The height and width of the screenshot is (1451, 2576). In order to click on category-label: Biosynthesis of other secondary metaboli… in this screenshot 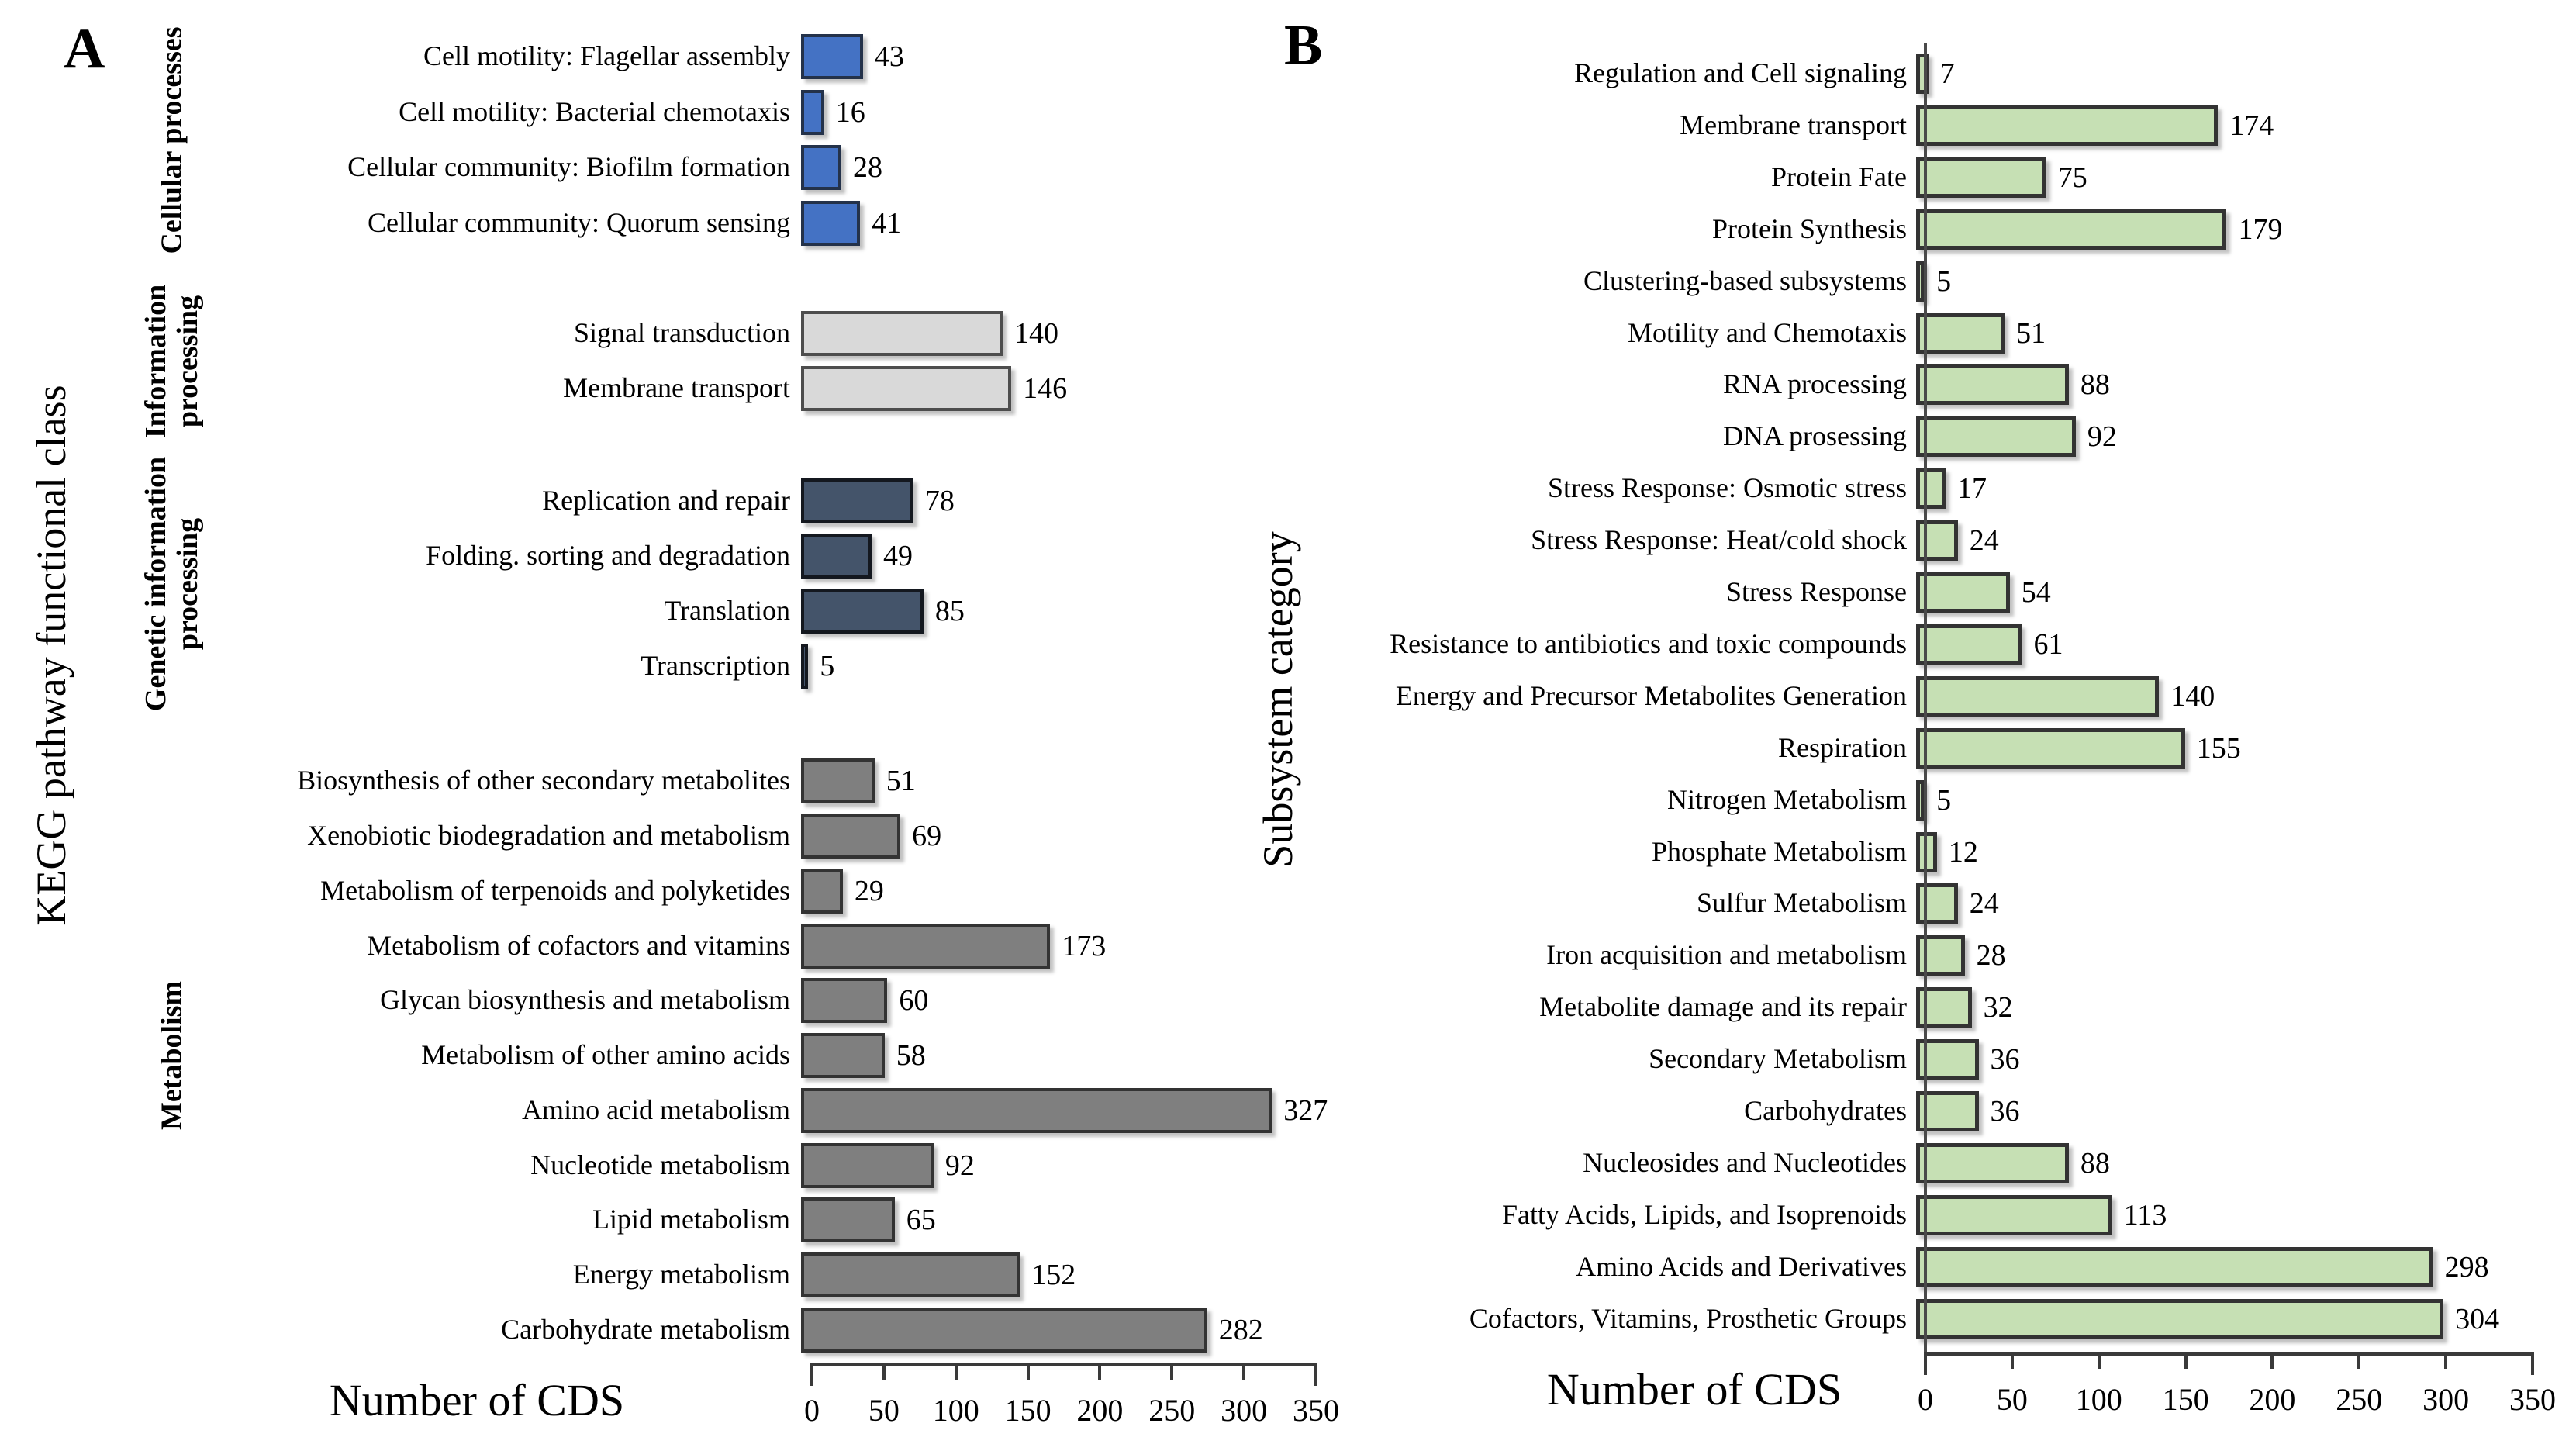, I will do `click(543, 781)`.